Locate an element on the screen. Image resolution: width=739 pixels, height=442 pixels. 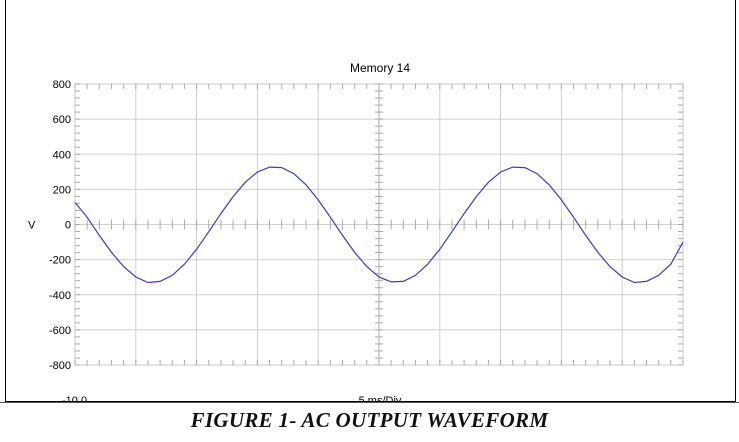
y-tick-label: 0 is located at coordinates (68, 226).